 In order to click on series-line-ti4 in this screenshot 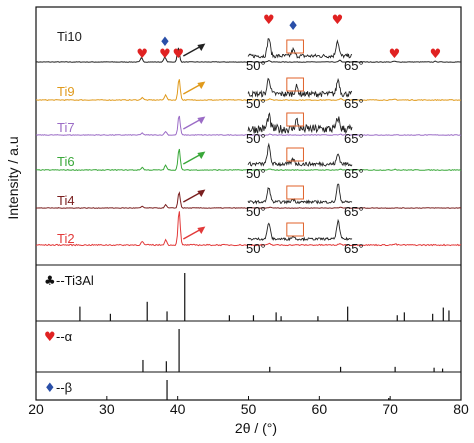, I will do `click(248, 200)`.